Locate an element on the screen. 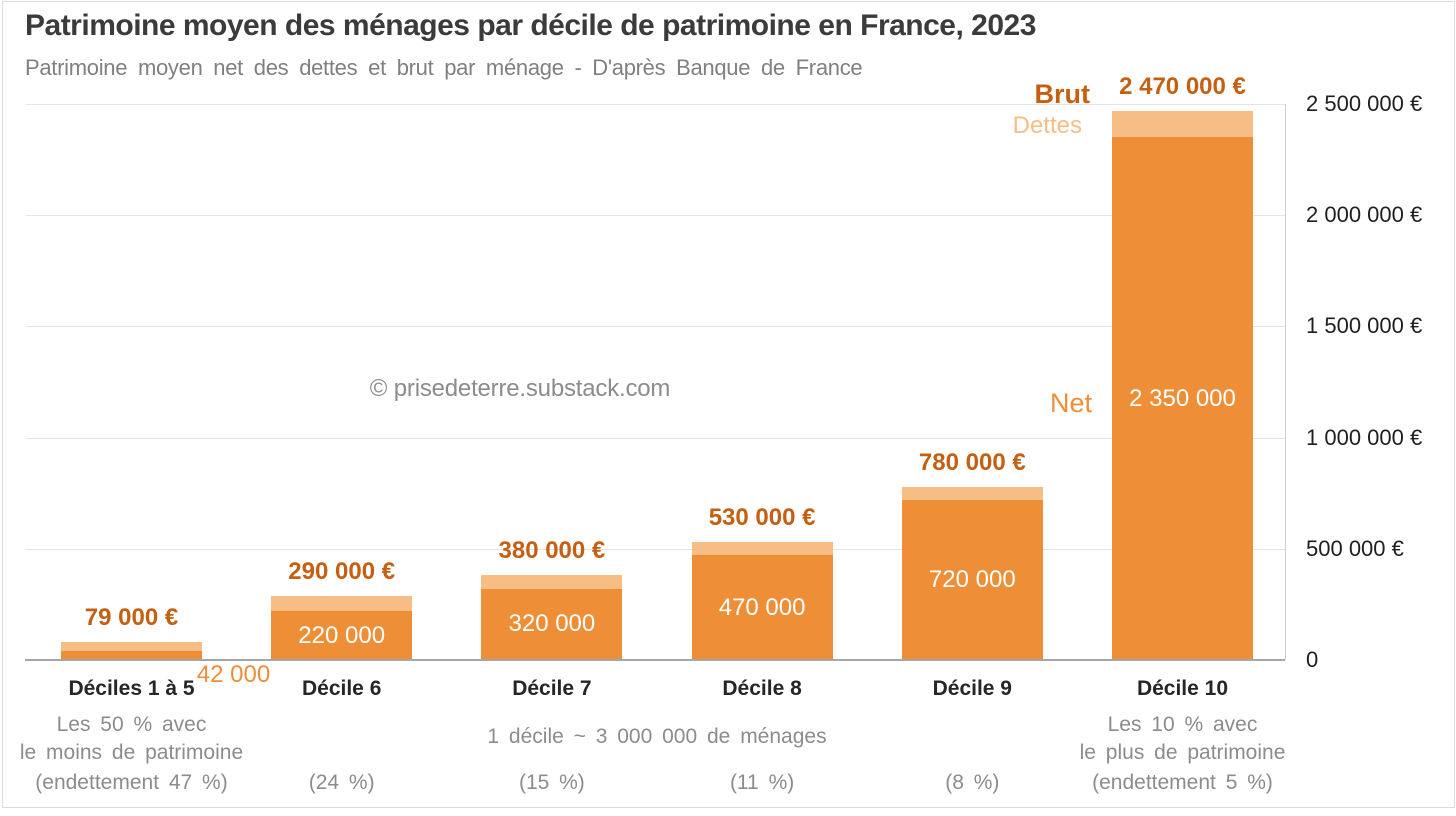  category-annotation: Les 50 % avec is located at coordinates (131, 724).